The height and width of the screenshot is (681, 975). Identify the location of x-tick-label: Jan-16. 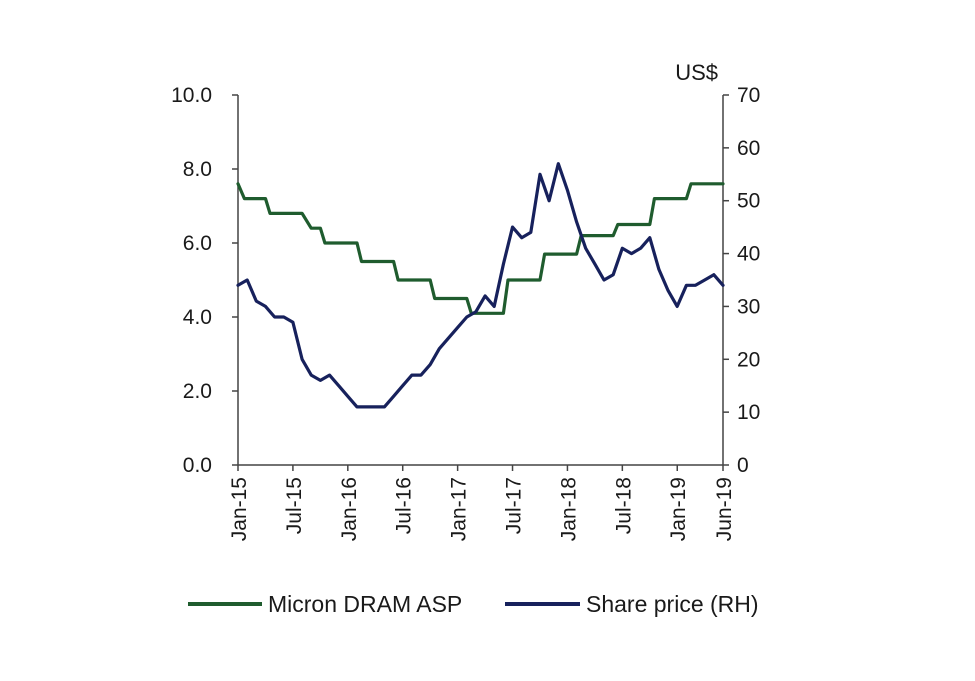
(349, 509).